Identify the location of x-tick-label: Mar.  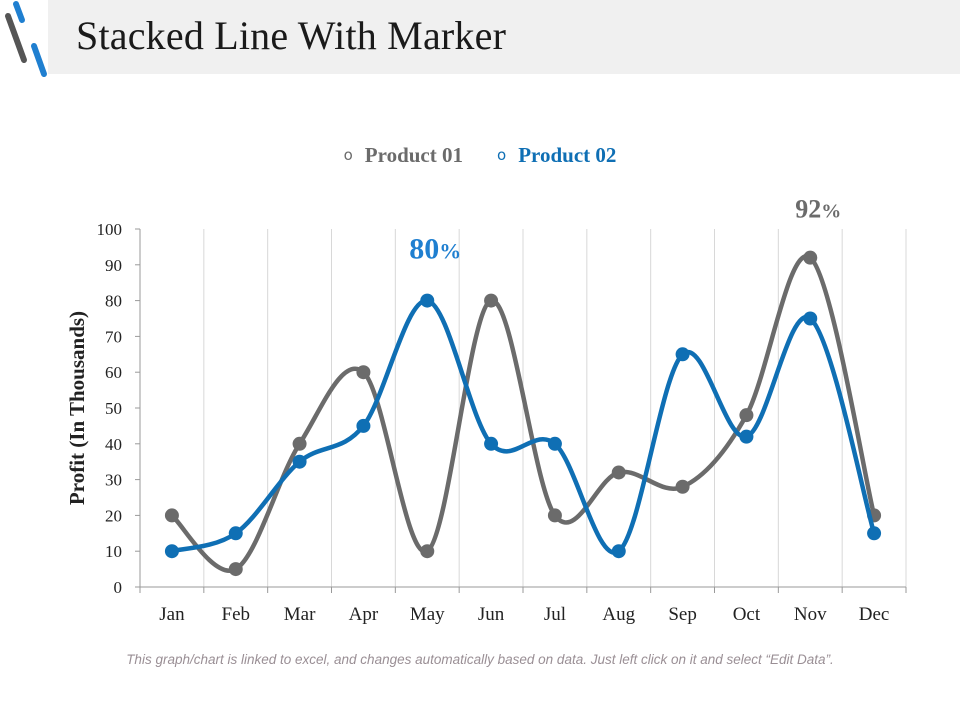
(300, 614).